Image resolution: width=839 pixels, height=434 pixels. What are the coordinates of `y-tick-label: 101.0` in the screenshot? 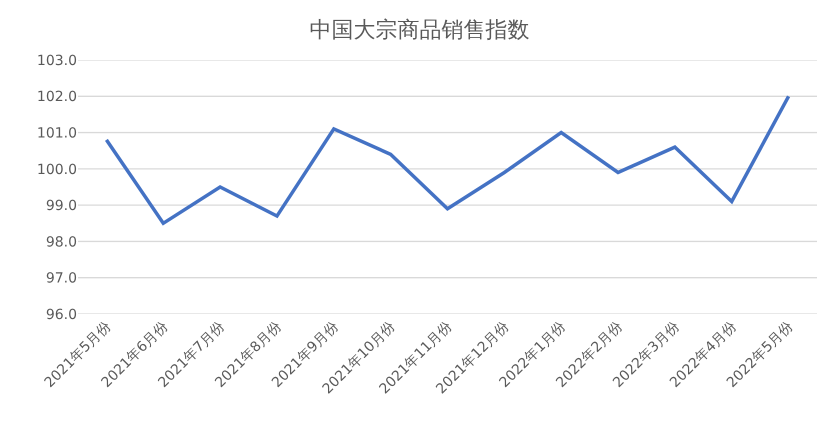 It's located at (56, 133).